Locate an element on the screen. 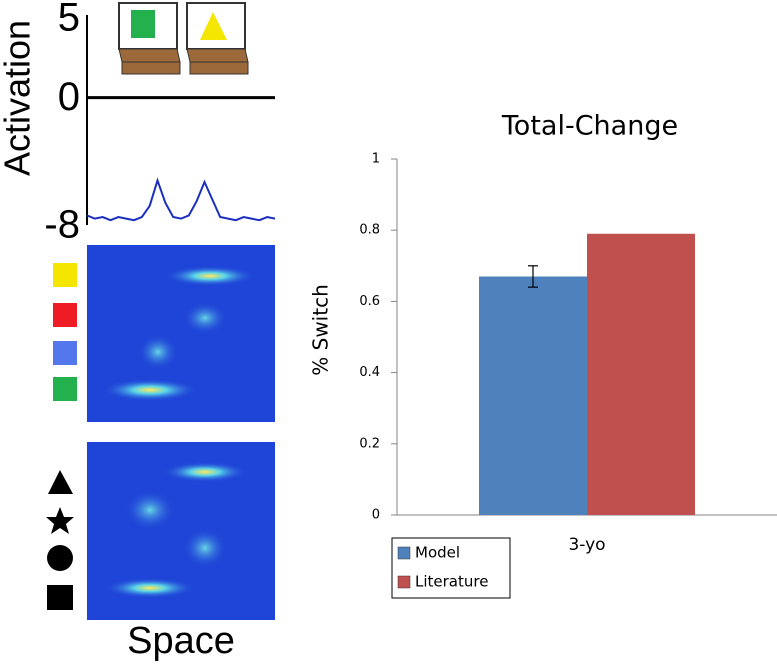 The height and width of the screenshot is (669, 777). chart-title: Total-Change is located at coordinates (589, 126).